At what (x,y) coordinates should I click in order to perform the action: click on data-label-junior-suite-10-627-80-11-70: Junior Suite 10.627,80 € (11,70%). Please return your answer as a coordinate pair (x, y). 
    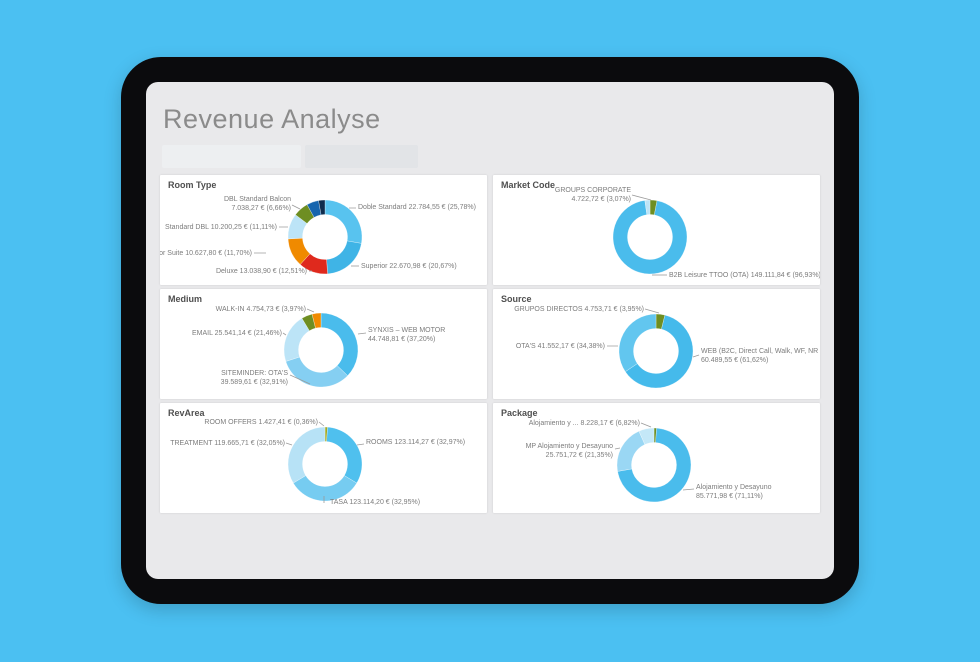
    Looking at the image, I should click on (206, 253).